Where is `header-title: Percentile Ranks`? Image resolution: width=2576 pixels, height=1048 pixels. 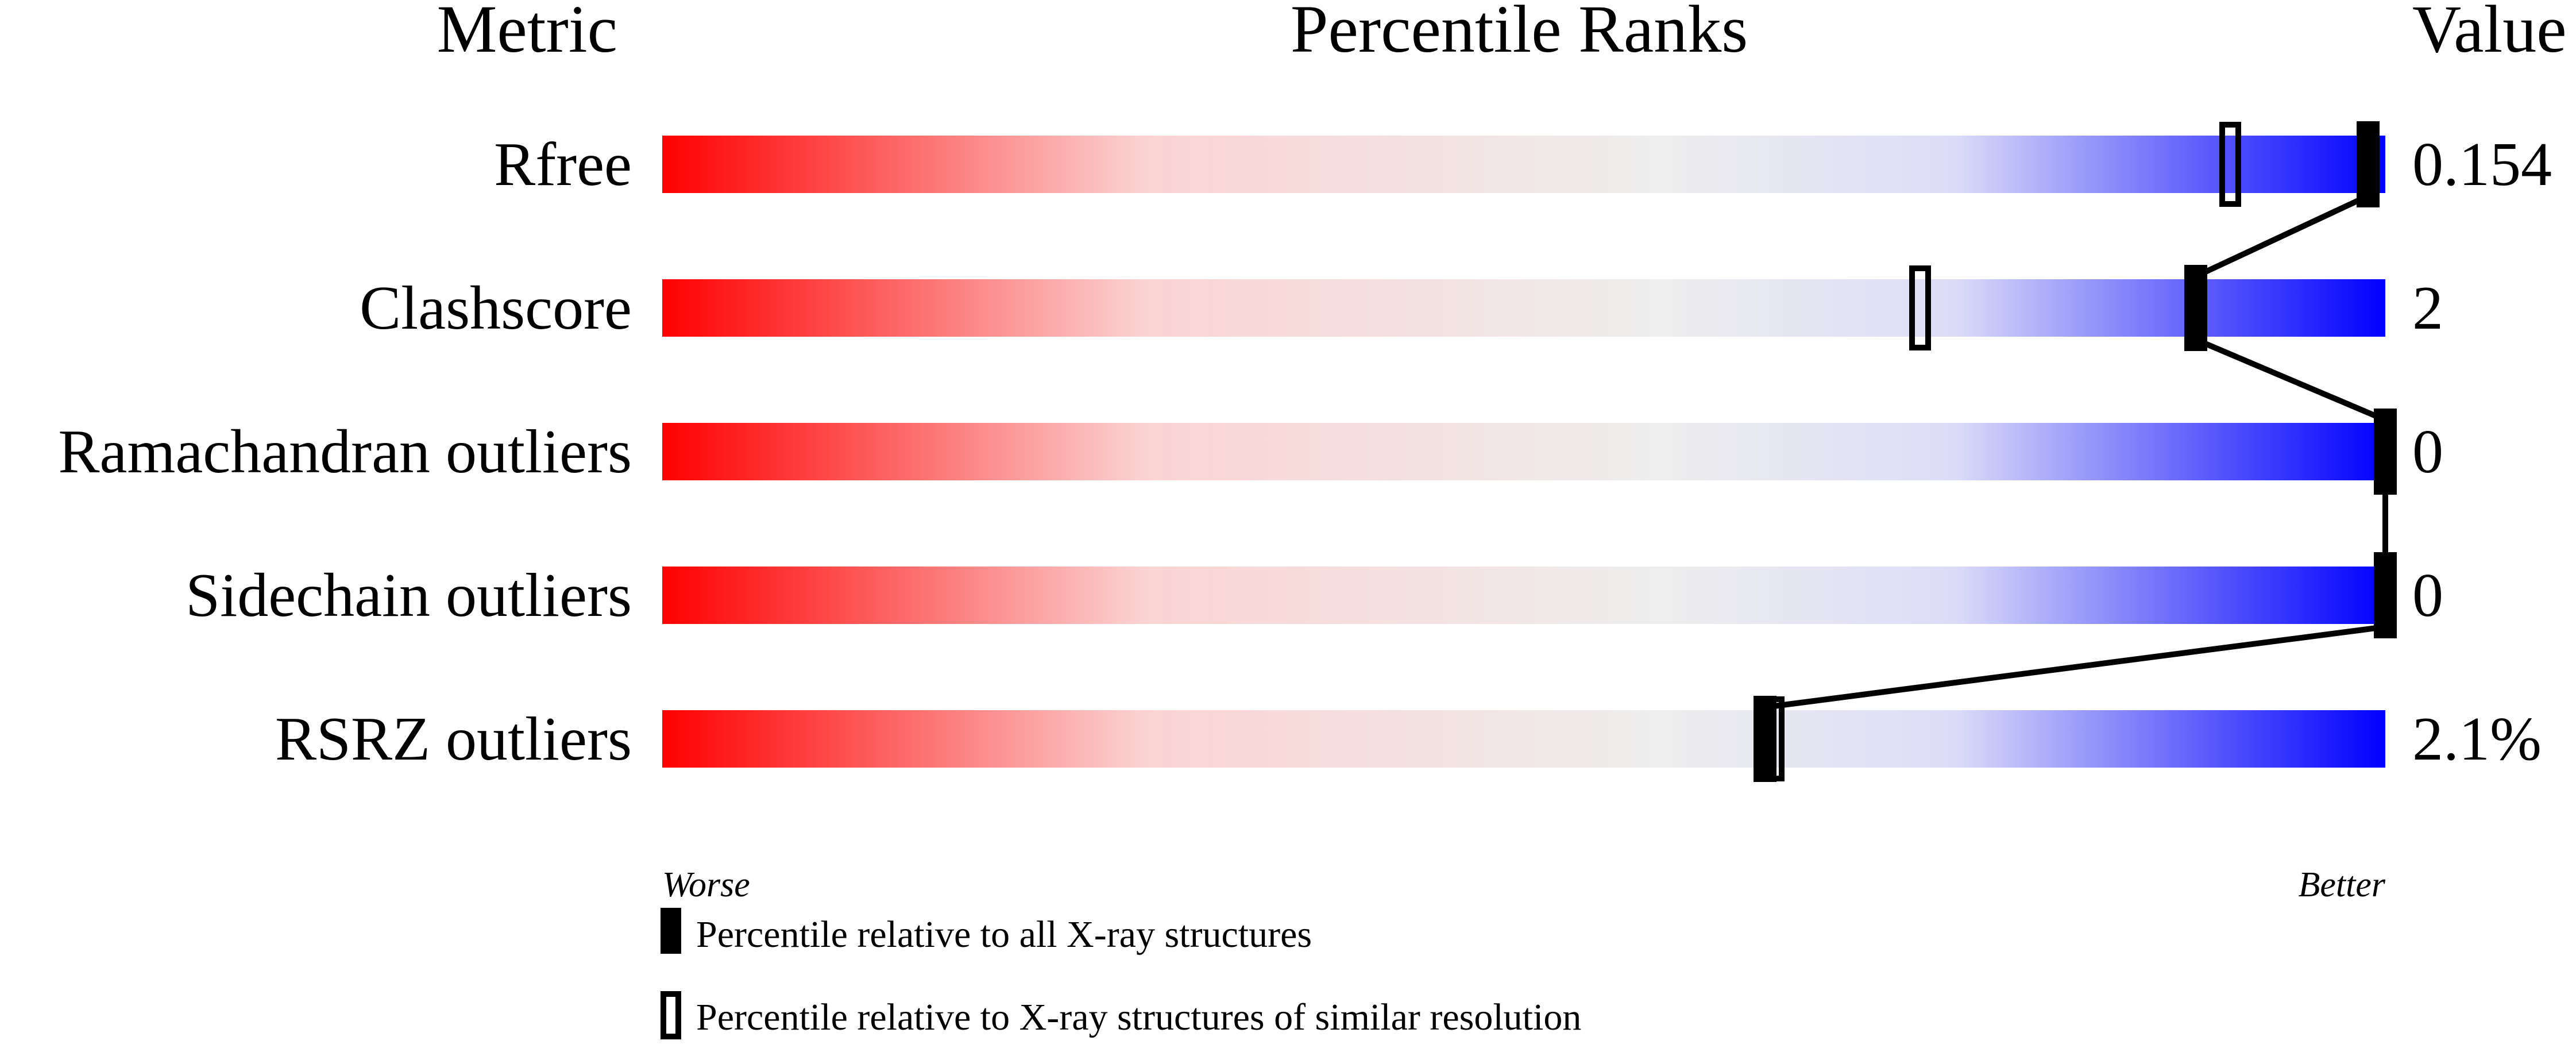 header-title: Percentile Ranks is located at coordinates (1519, 33).